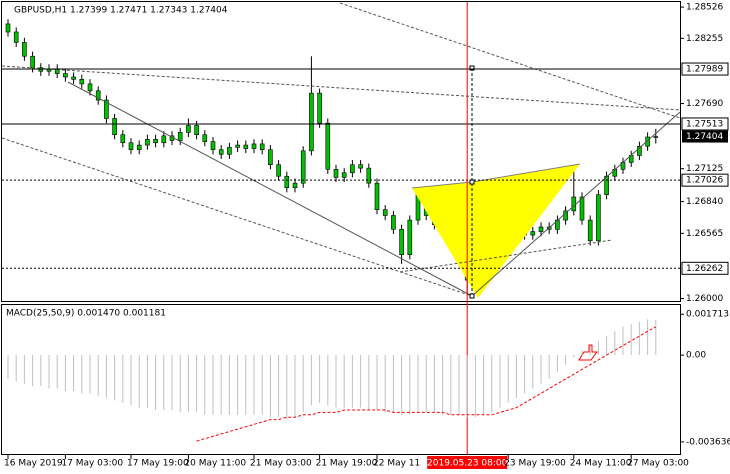  What do you see at coordinates (704, 39) in the screenshot?
I see `y-tick-label: 1.28255` at bounding box center [704, 39].